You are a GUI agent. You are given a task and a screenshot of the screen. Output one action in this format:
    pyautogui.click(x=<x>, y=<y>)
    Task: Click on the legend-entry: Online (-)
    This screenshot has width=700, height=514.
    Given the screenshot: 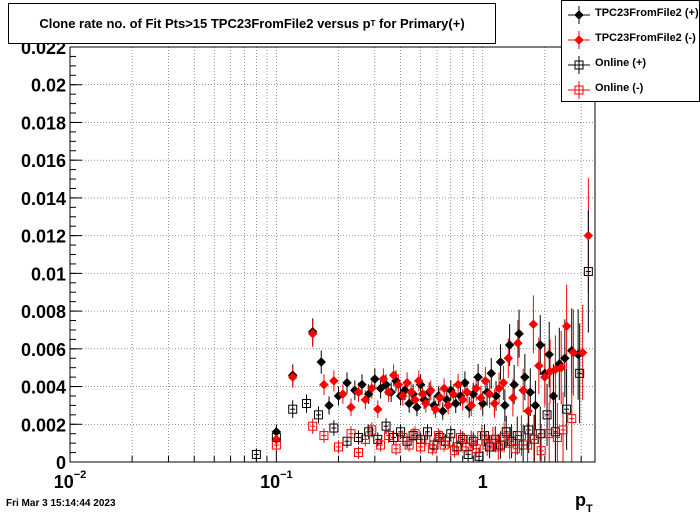 What is the action you would take?
    pyautogui.click(x=631, y=90)
    